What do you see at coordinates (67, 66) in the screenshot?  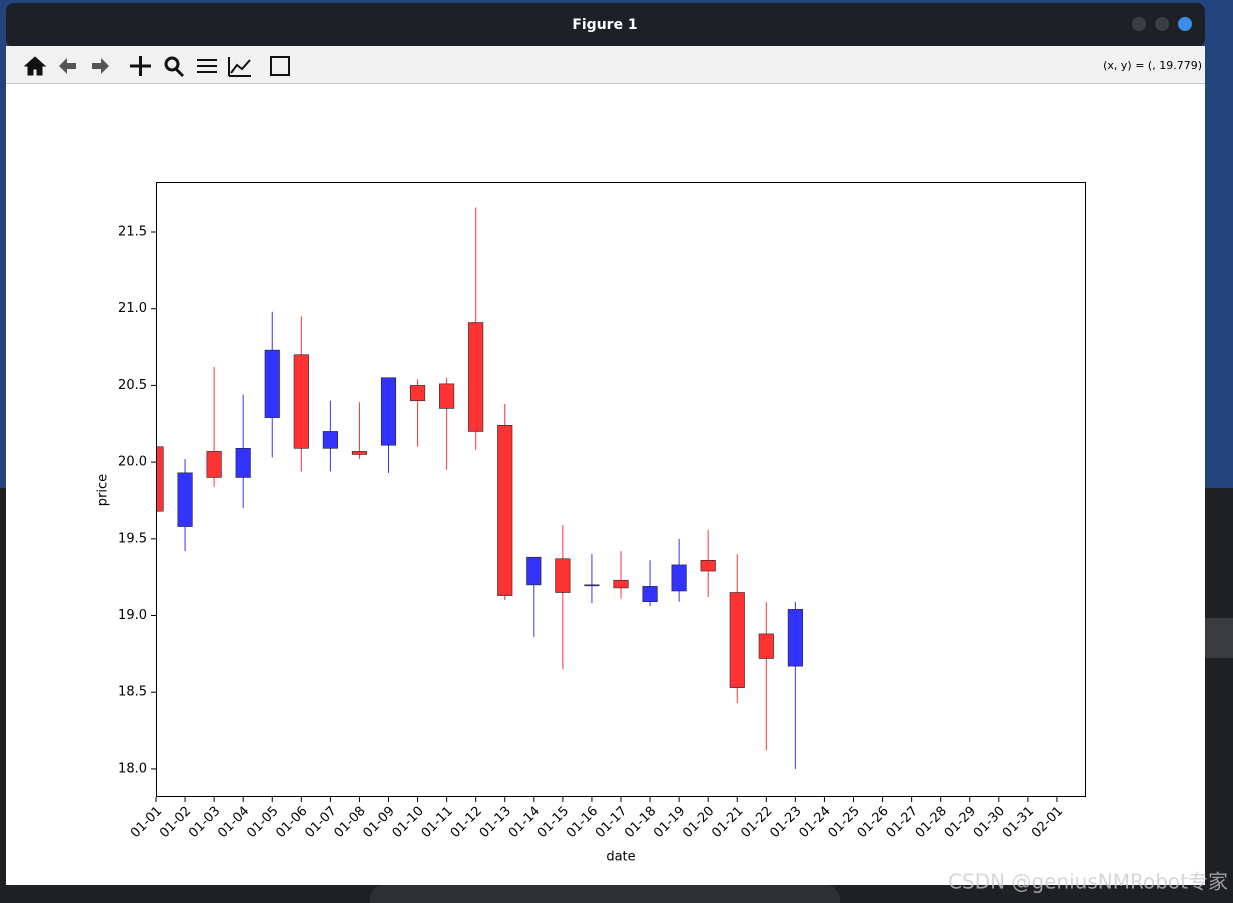 I see `back-button` at bounding box center [67, 66].